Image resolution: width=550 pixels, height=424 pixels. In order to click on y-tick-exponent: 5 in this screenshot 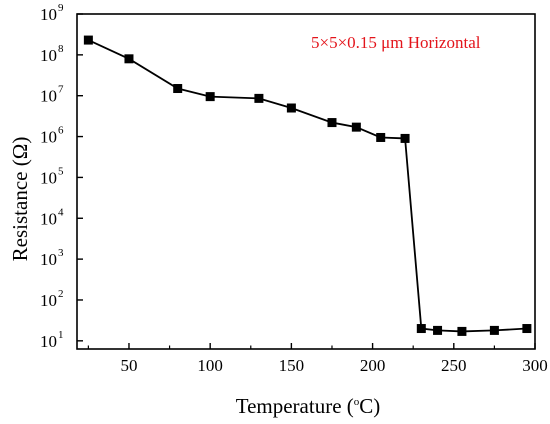, I will do `click(61, 171)`.